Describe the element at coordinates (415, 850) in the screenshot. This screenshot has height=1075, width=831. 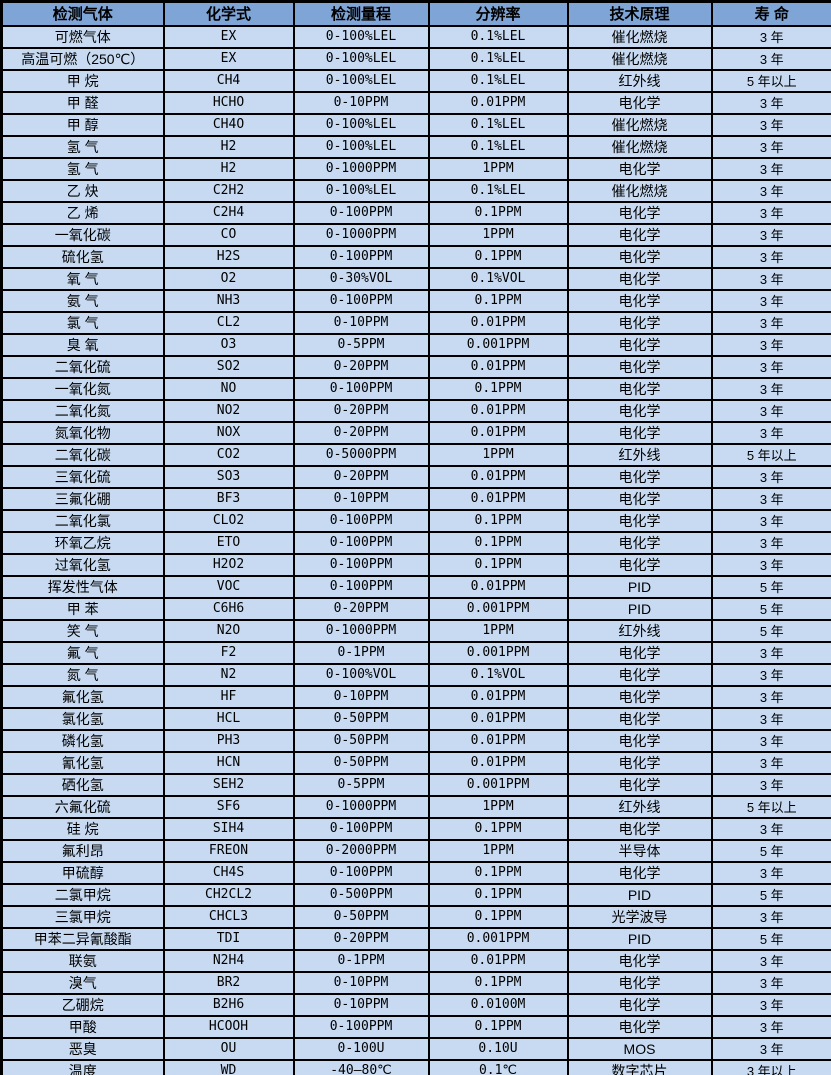
I see `table-row: 氟利昂 FREON 0-2000PPM 1PPM 半导体 5 年` at that location.